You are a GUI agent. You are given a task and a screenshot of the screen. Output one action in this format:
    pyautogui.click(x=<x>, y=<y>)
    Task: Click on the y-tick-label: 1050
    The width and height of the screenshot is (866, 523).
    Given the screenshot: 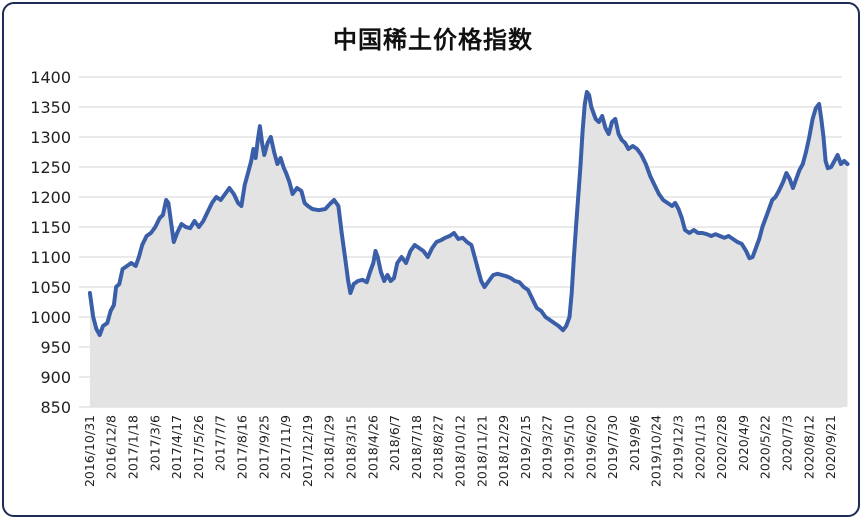 What is the action you would take?
    pyautogui.click(x=50, y=287)
    